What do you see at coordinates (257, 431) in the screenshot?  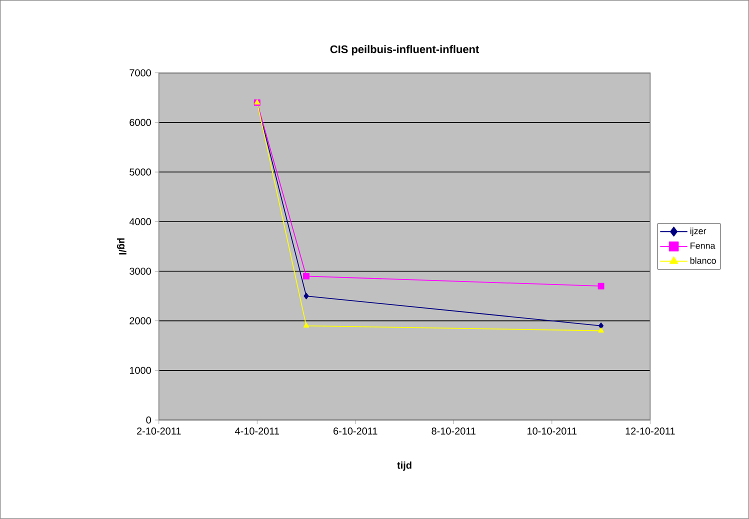 I see `x-tick-label: 4-10-2011` at bounding box center [257, 431].